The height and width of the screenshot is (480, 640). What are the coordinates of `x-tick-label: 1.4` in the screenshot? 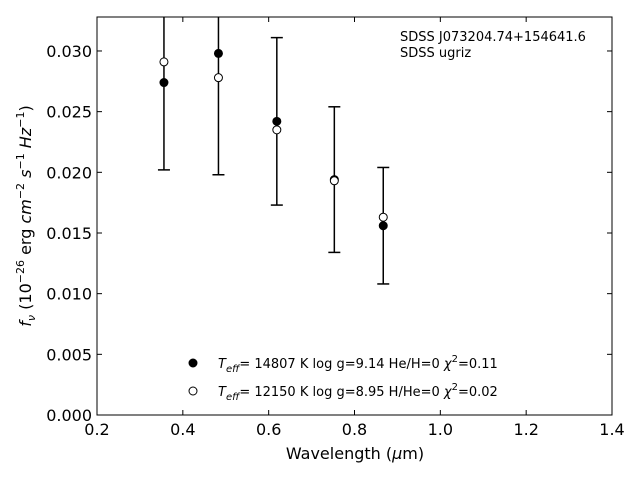 It's located at (611, 429).